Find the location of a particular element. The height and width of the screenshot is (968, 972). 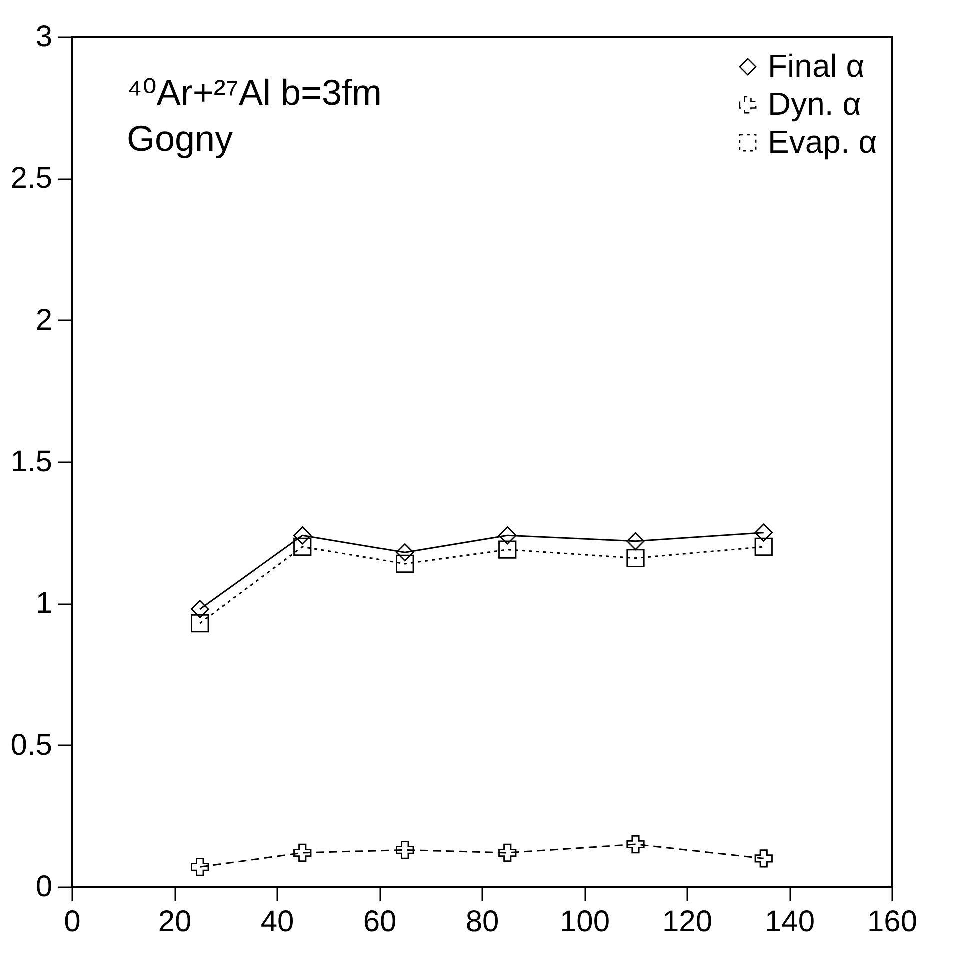

y-tick-label: 0 is located at coordinates (44, 887).